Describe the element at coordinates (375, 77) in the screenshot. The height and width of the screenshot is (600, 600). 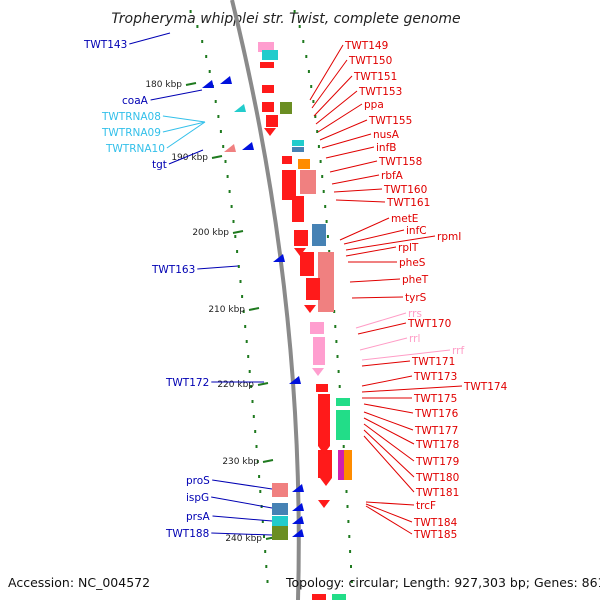
I see `gene-label-right: TWT151` at that location.